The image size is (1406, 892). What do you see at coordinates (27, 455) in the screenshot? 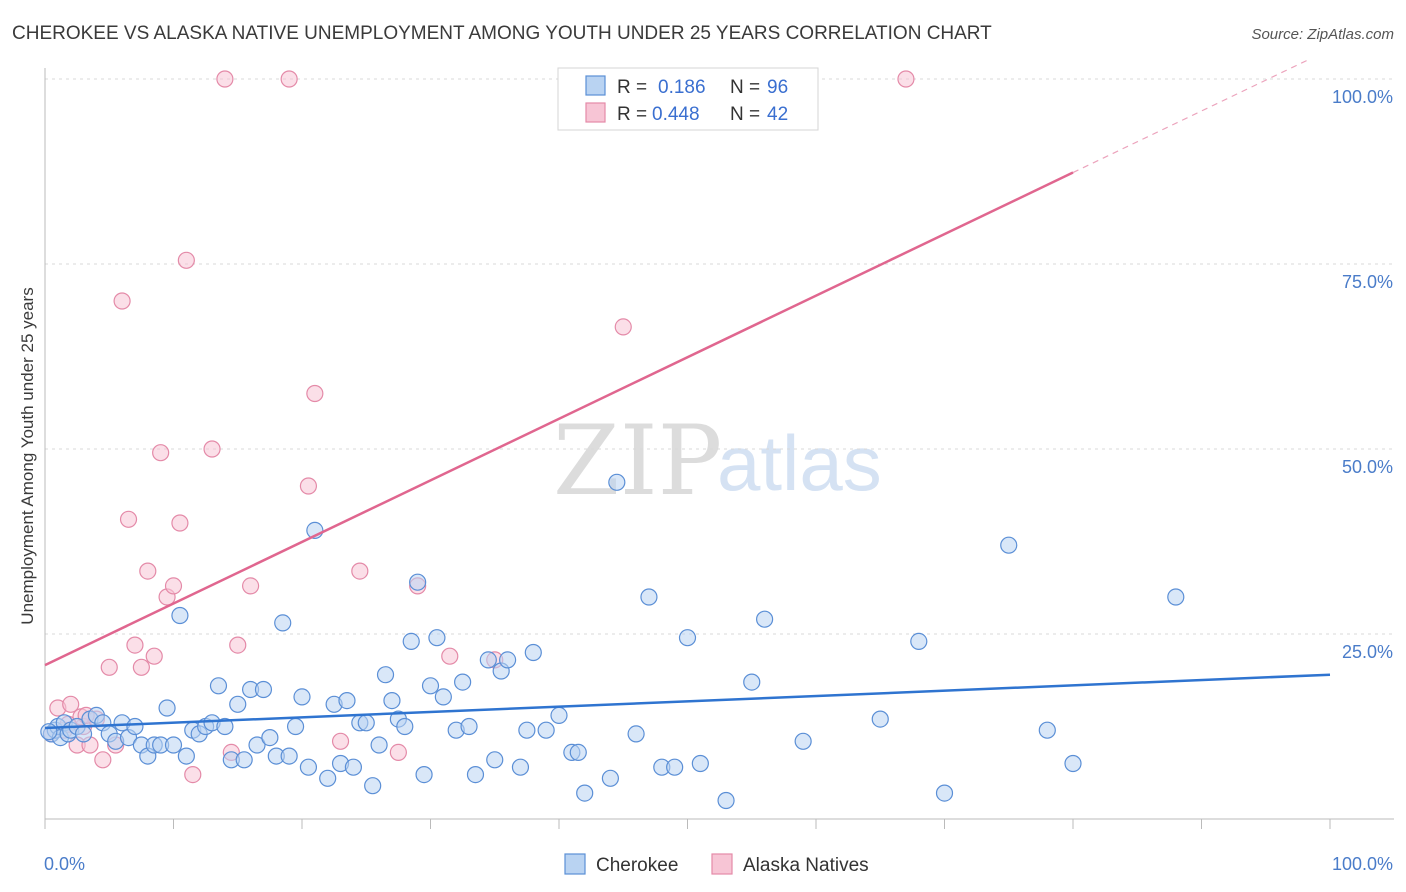
I see `y-axis-label: Unemployment Among Youth under 25 years` at bounding box center [27, 455].